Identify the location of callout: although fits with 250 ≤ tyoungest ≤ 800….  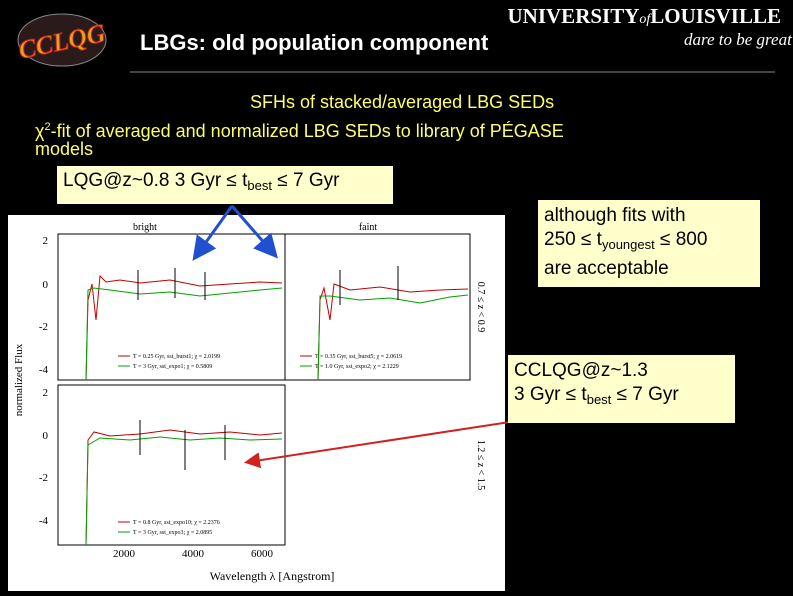
(649, 243).